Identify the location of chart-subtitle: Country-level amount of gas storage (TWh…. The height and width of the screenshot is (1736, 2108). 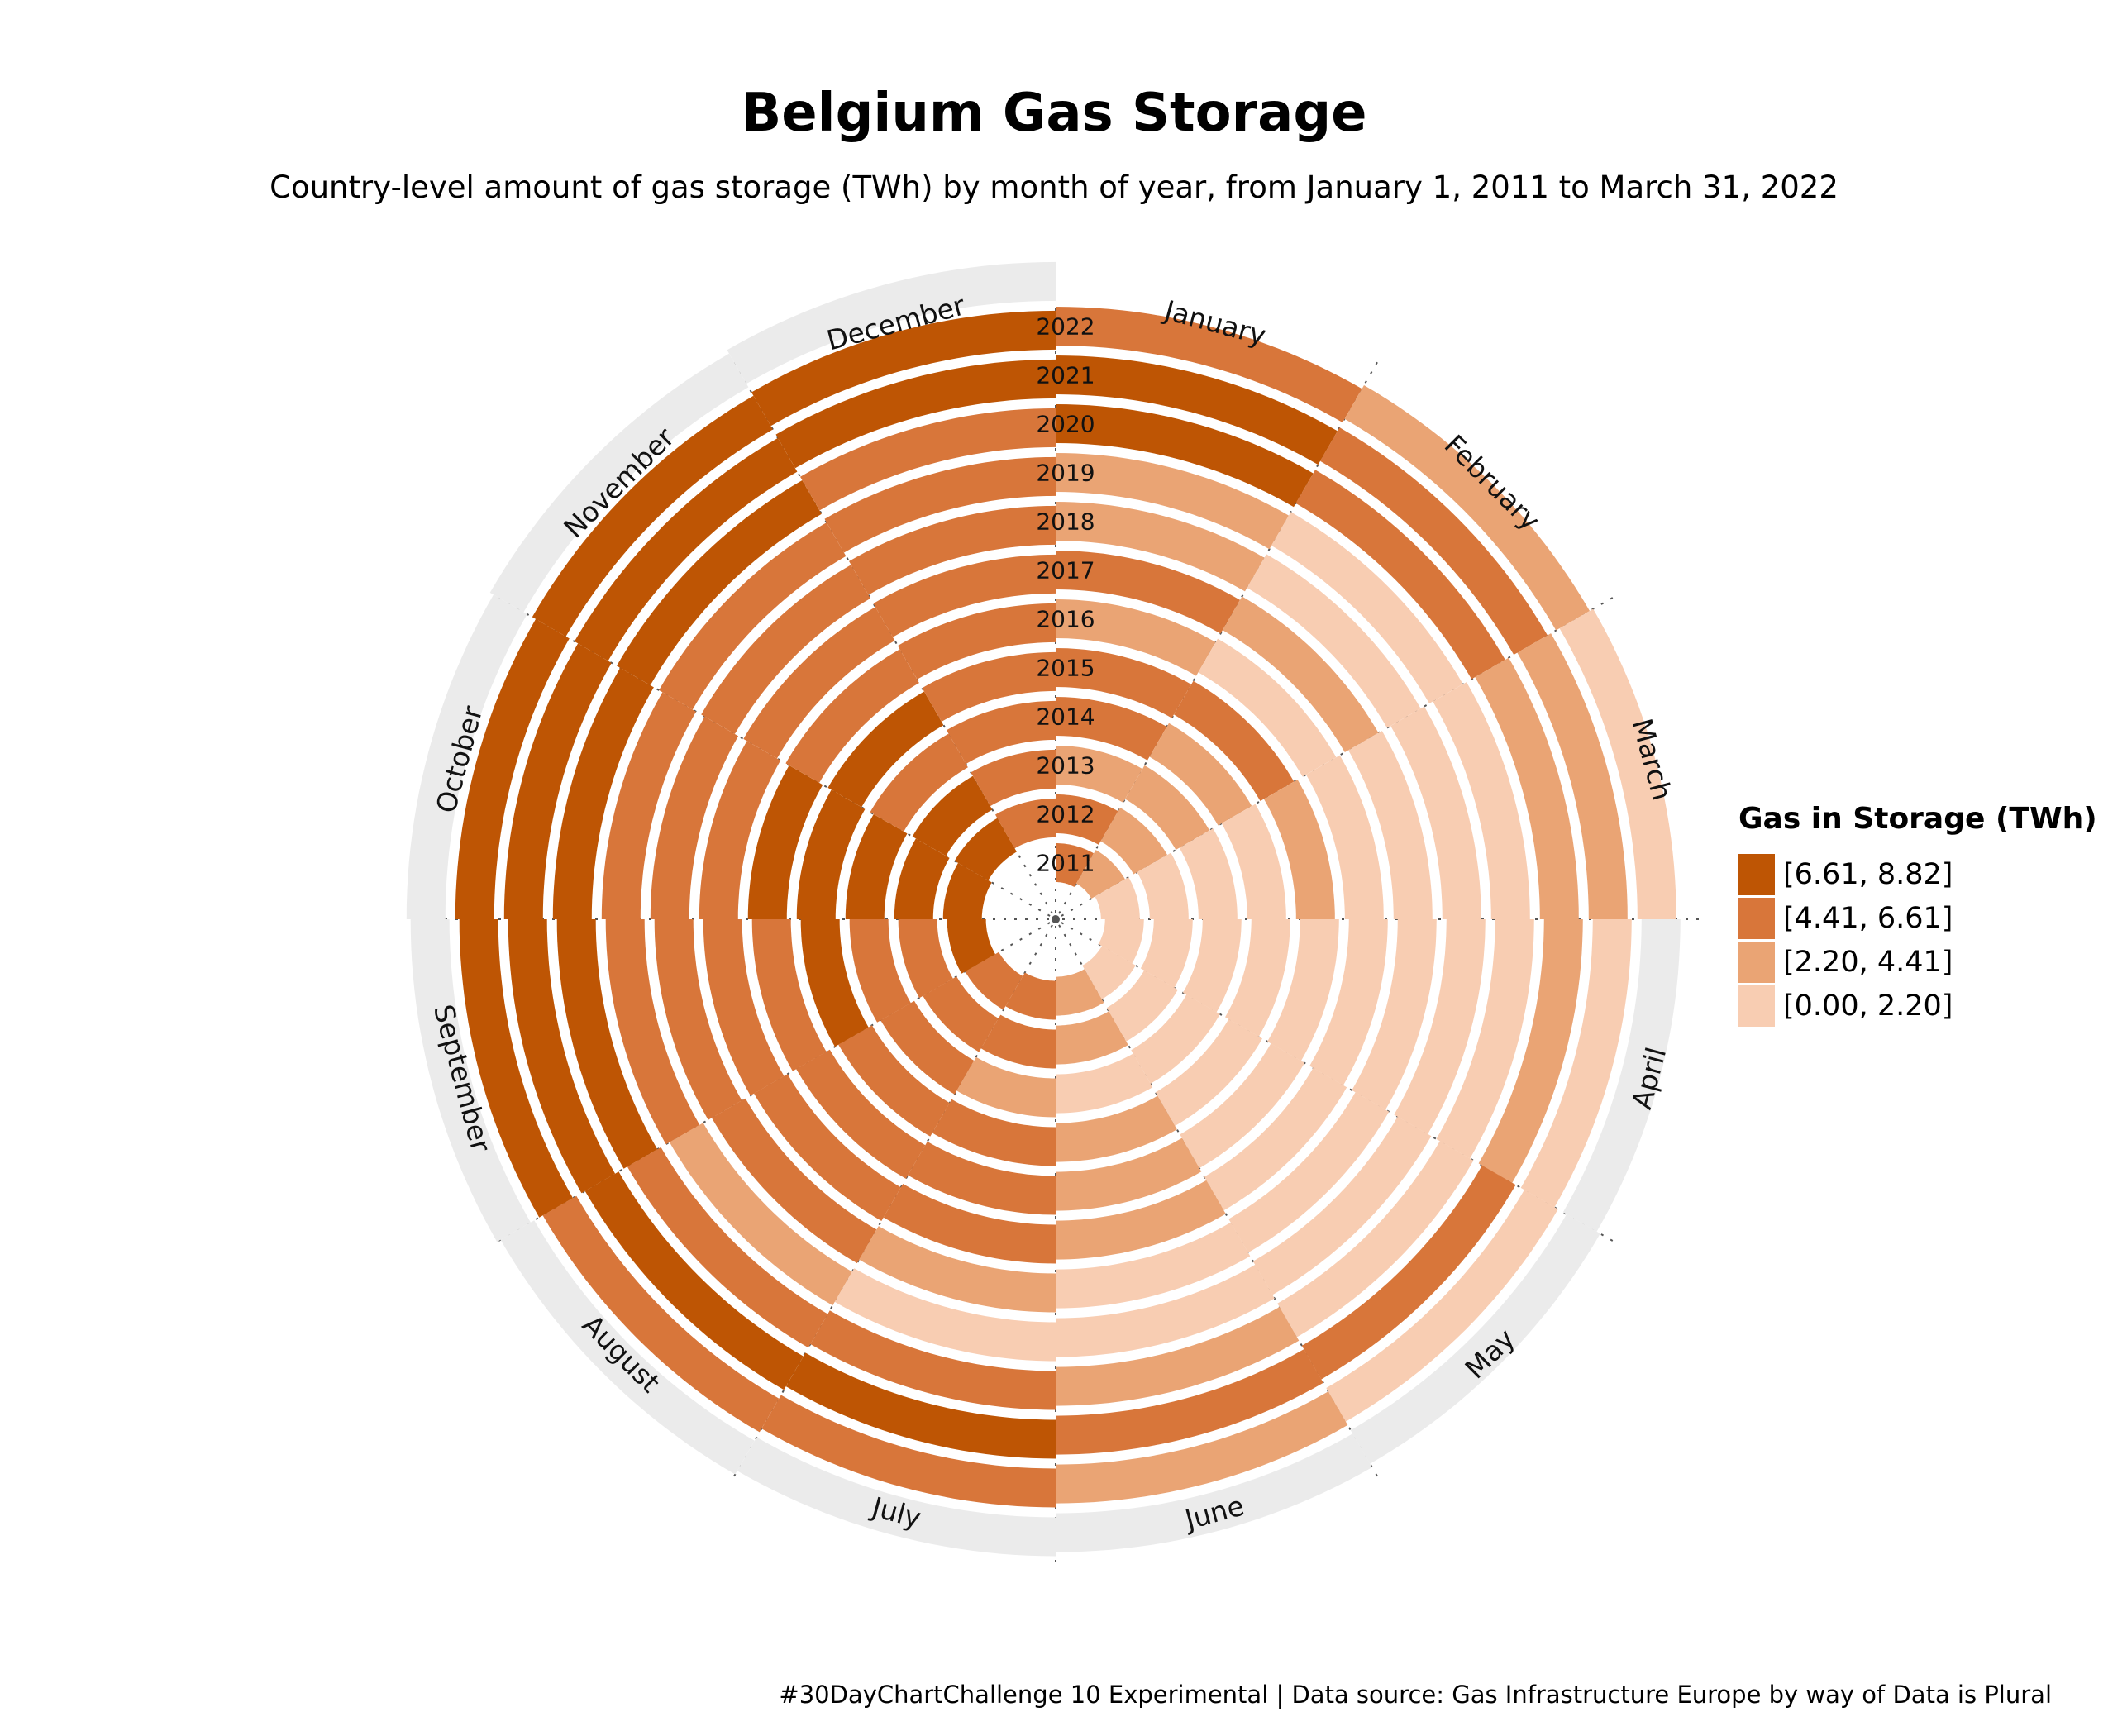
(1054, 187).